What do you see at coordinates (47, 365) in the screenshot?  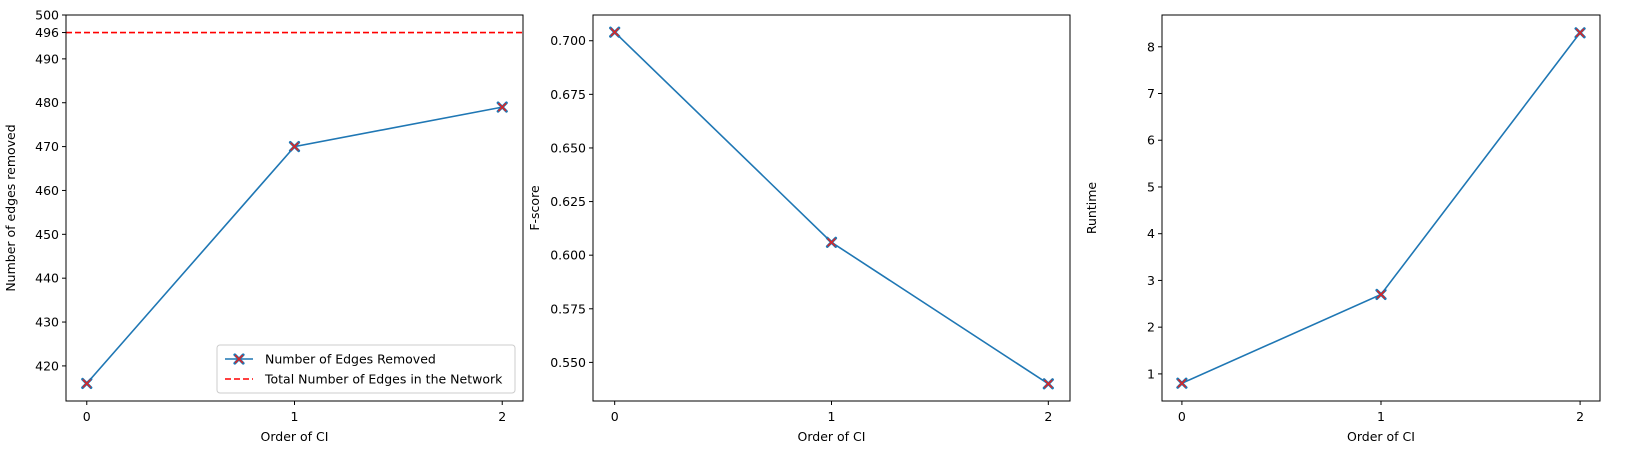 I see `y-tick-label: 420` at bounding box center [47, 365].